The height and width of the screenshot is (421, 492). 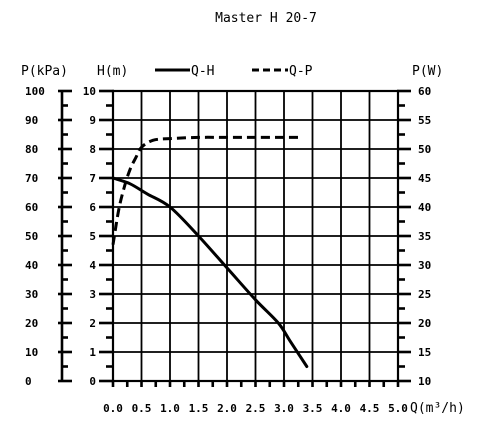 I want to click on p-kpa-tick-label: 20, so click(x=31, y=323).